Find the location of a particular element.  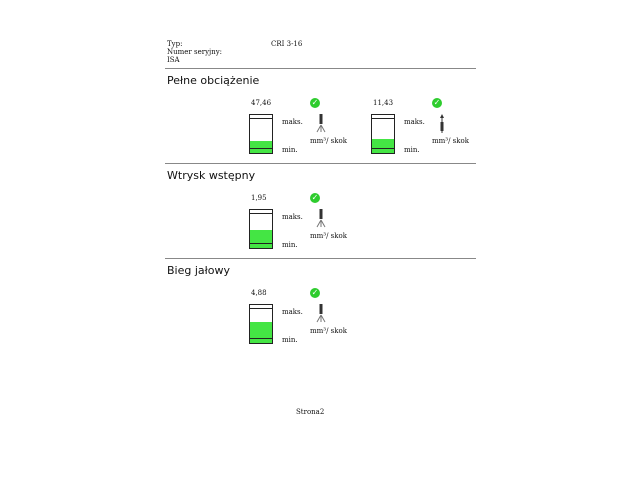

gauge-value: 11,43 is located at coordinates (383, 103).